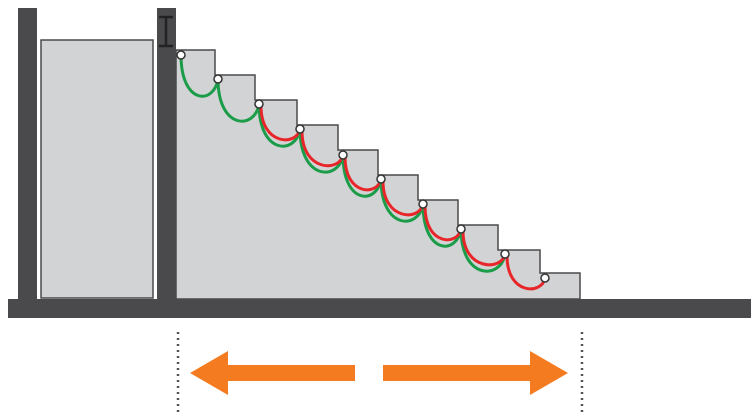 This screenshot has height=414, width=751. I want to click on panel, so click(97, 169).